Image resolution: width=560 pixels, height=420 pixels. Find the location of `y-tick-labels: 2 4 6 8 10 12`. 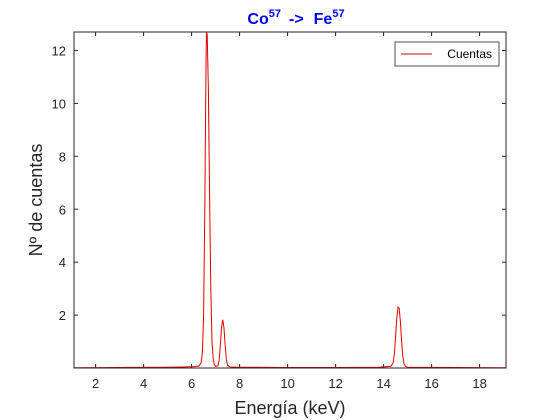

y-tick-labels: 2 4 6 8 10 12 is located at coordinates (59, 184).